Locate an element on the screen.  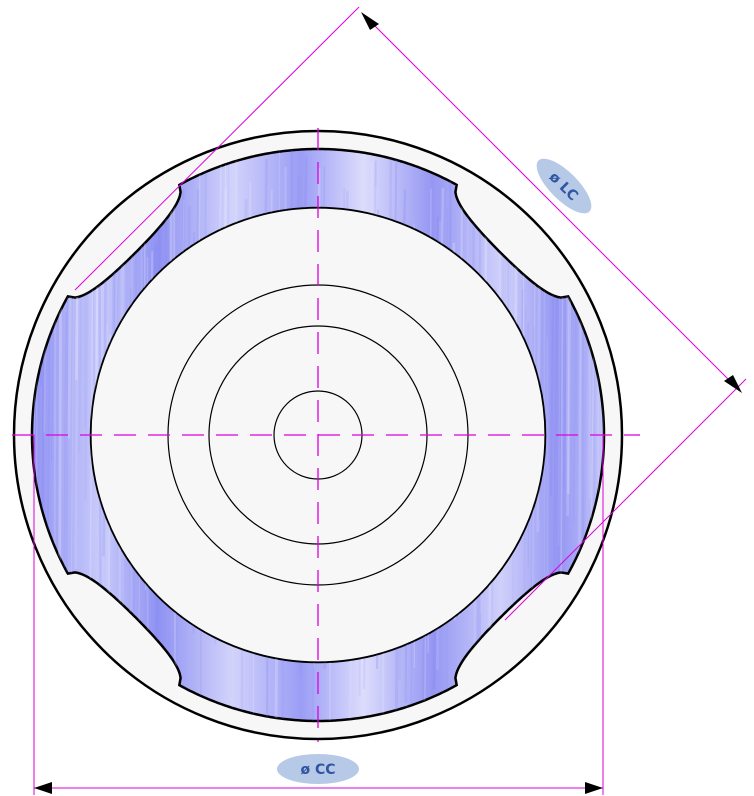
lc-label: ø LC is located at coordinates (564, 186).